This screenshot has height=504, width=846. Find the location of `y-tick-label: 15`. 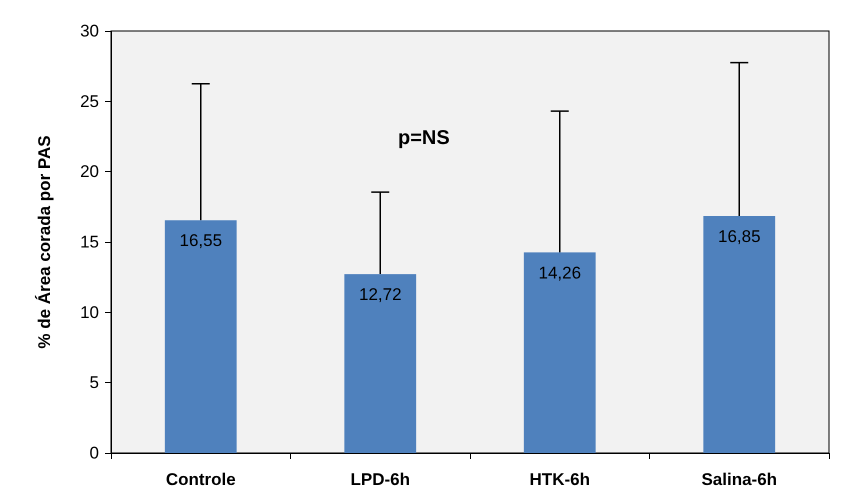

y-tick-label: 15 is located at coordinates (89, 242).